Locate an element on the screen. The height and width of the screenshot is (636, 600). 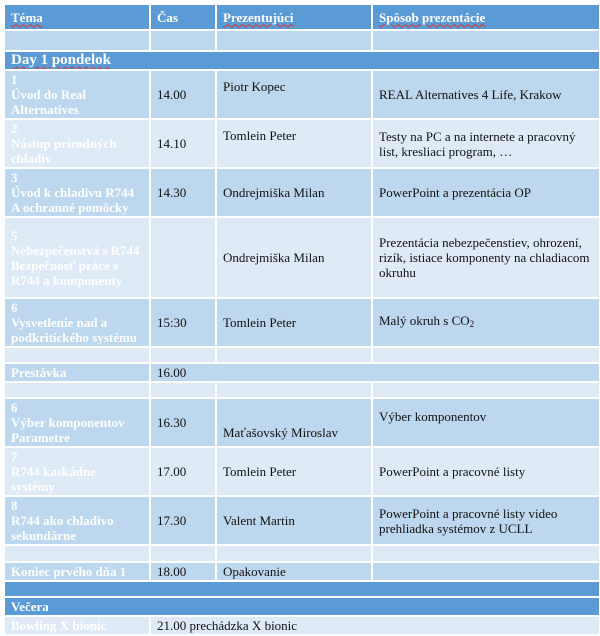
header-method: Spôsob prezentácie is located at coordinates (485, 17).